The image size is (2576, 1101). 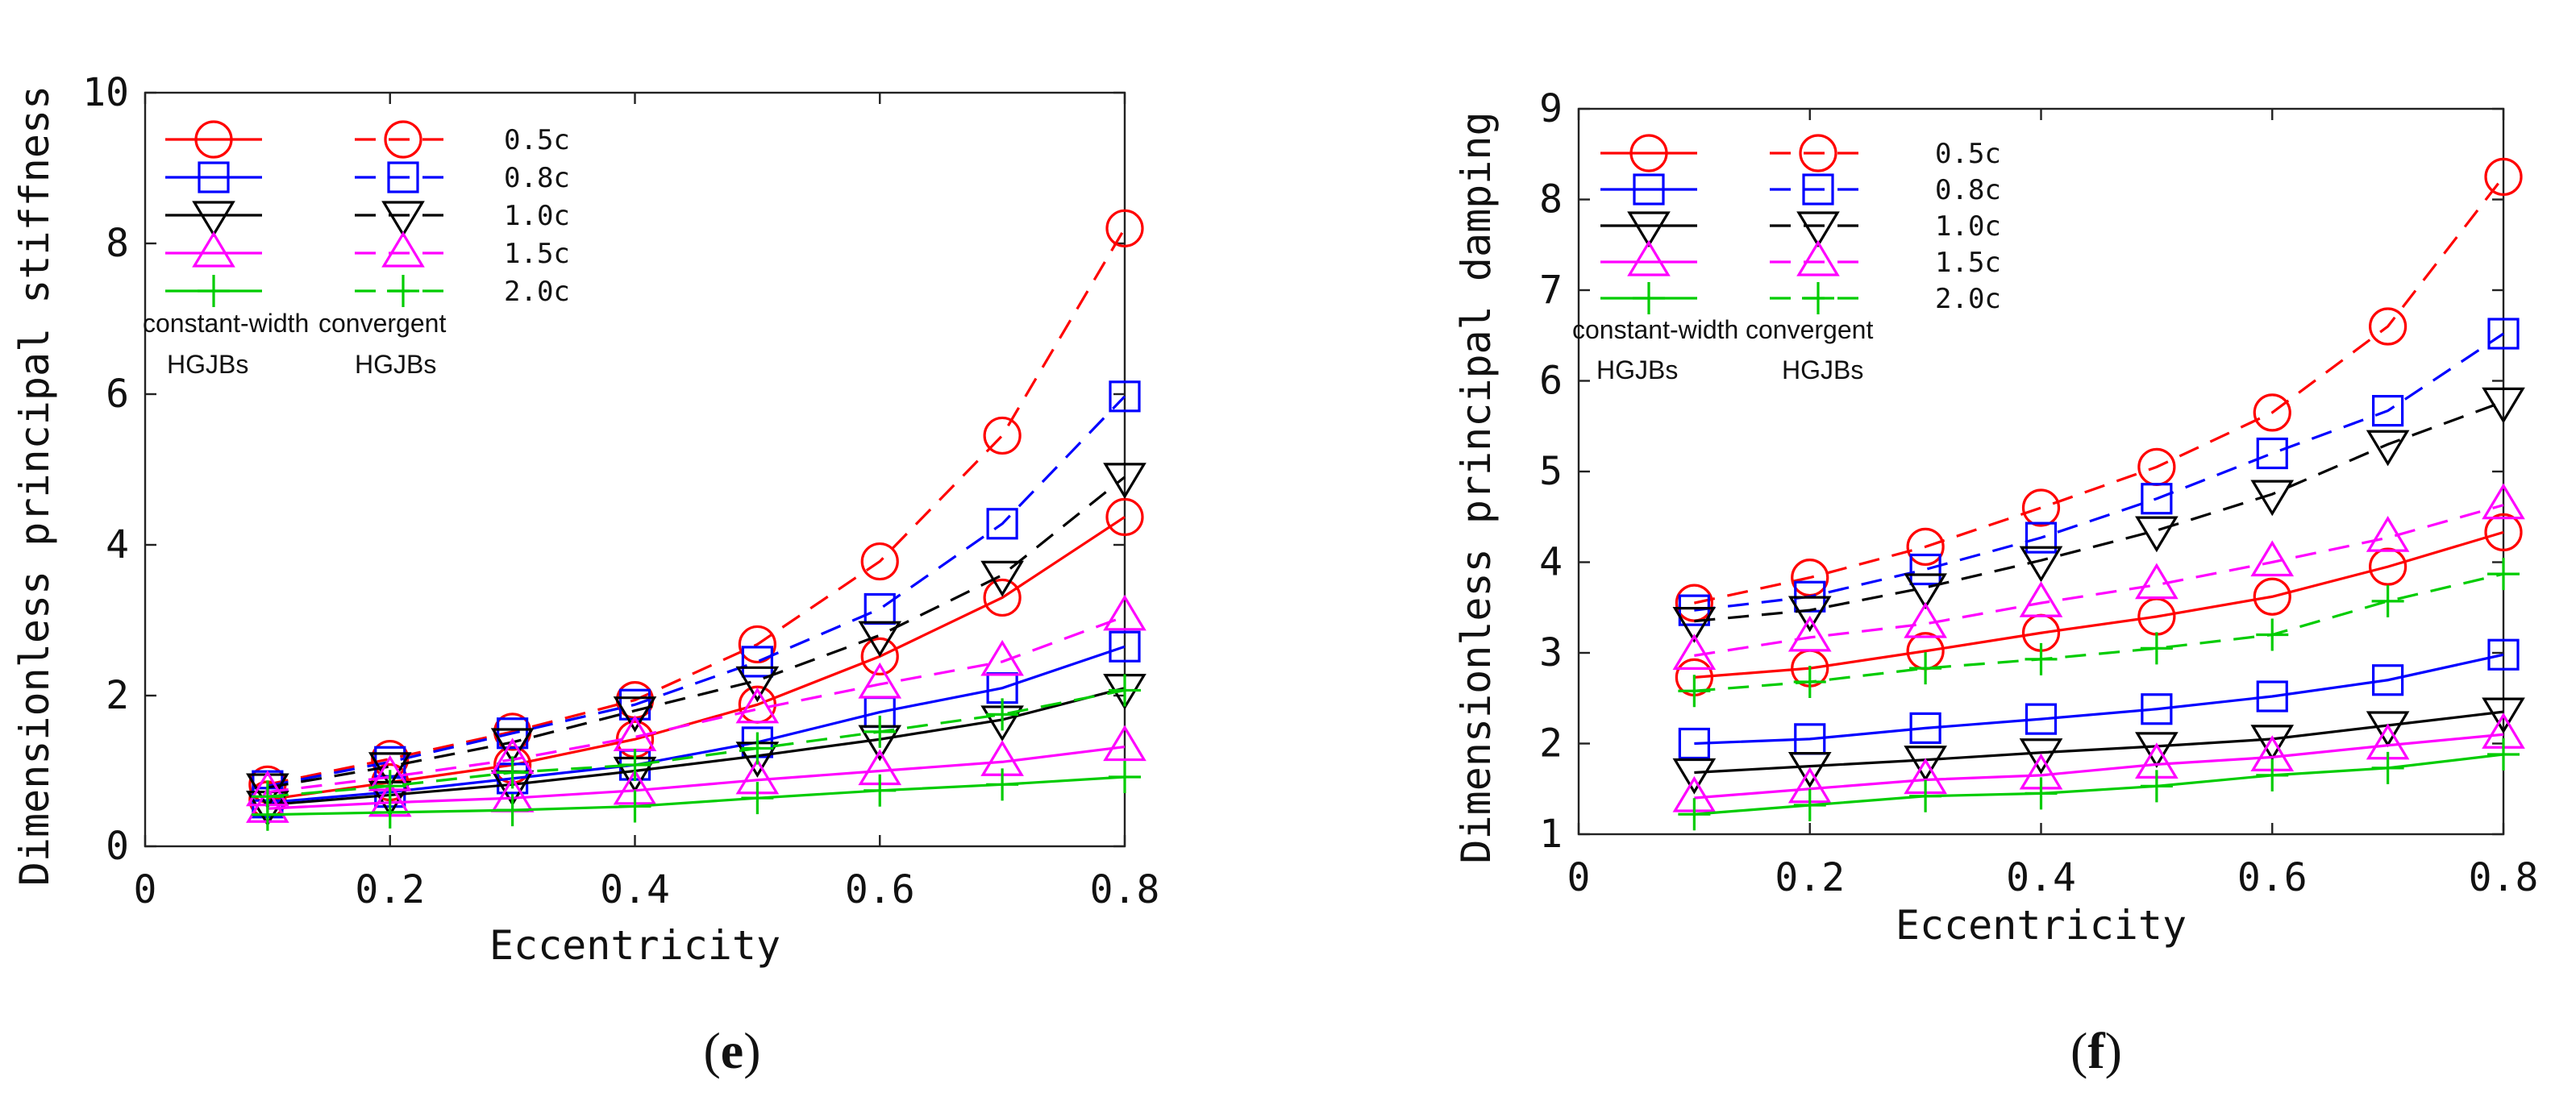 I want to click on x-tick-label: 0.8, so click(x=2504, y=877).